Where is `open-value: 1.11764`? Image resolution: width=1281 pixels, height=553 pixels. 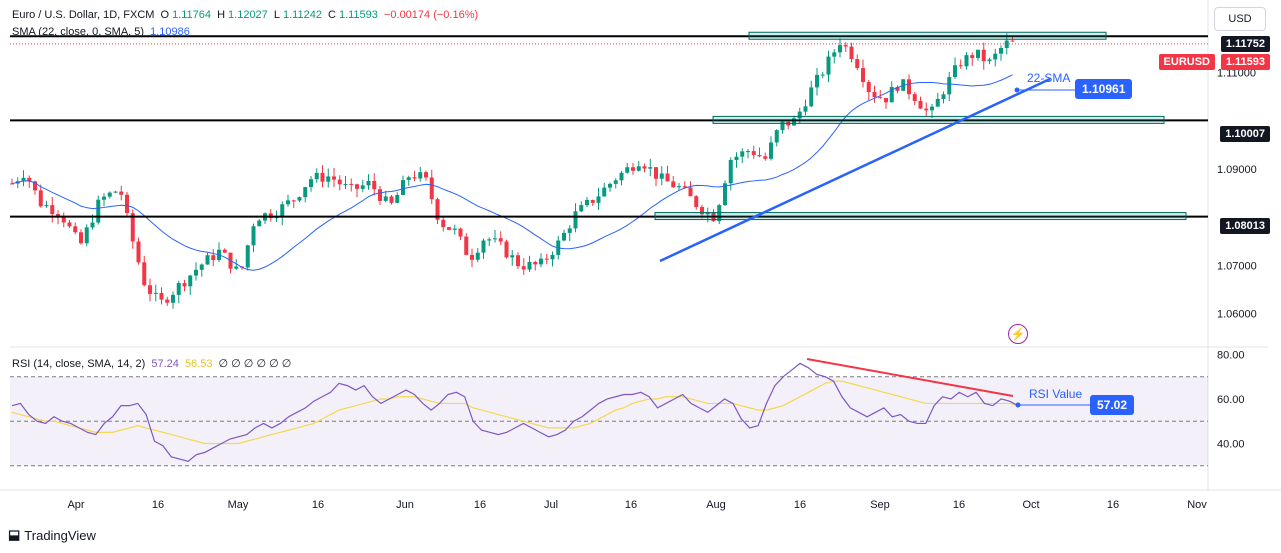 open-value: 1.11764 is located at coordinates (192, 15).